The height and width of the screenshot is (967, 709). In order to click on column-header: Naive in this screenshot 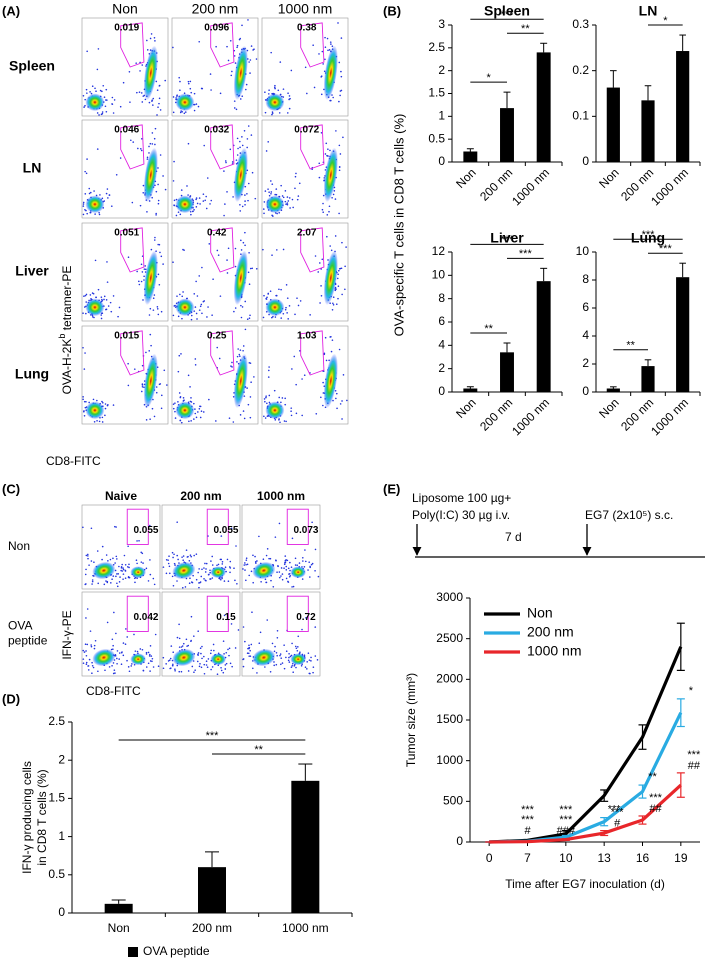, I will do `click(121, 496)`.